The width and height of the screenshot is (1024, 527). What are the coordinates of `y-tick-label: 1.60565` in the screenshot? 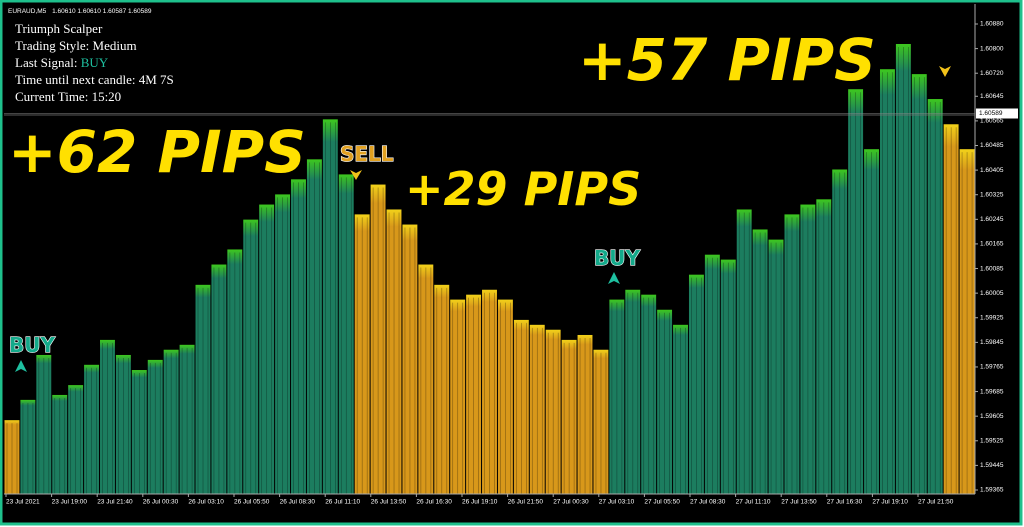 It's located at (992, 121).